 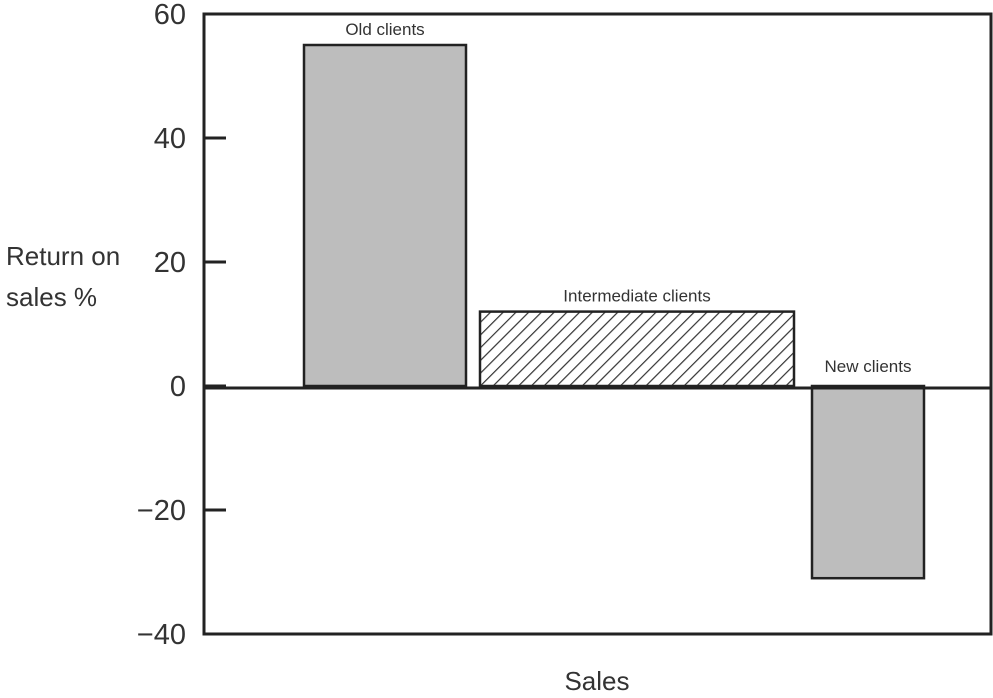 What do you see at coordinates (161, 511) in the screenshot?
I see `y-tick-label: −20` at bounding box center [161, 511].